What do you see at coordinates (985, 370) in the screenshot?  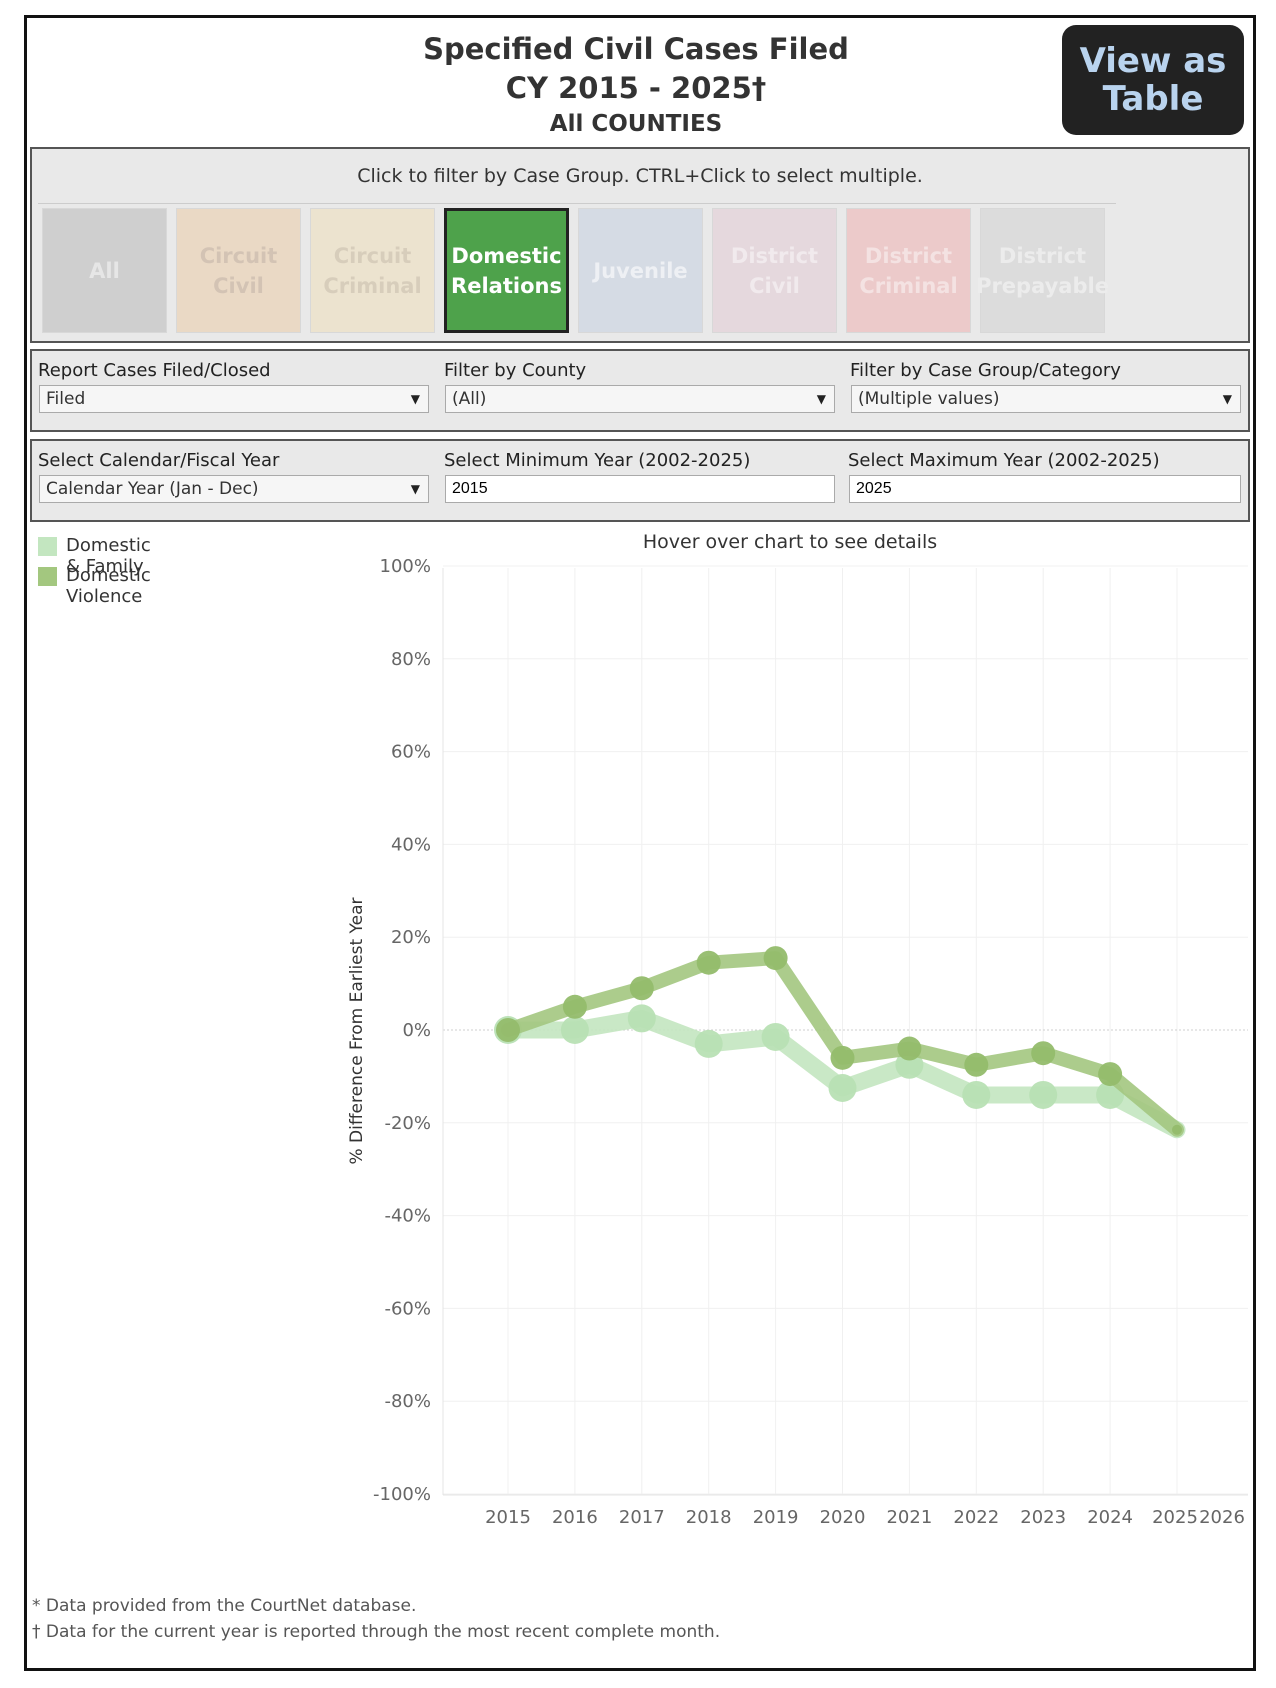 I see `category-filter-label: Filter by Case Group/Category` at bounding box center [985, 370].